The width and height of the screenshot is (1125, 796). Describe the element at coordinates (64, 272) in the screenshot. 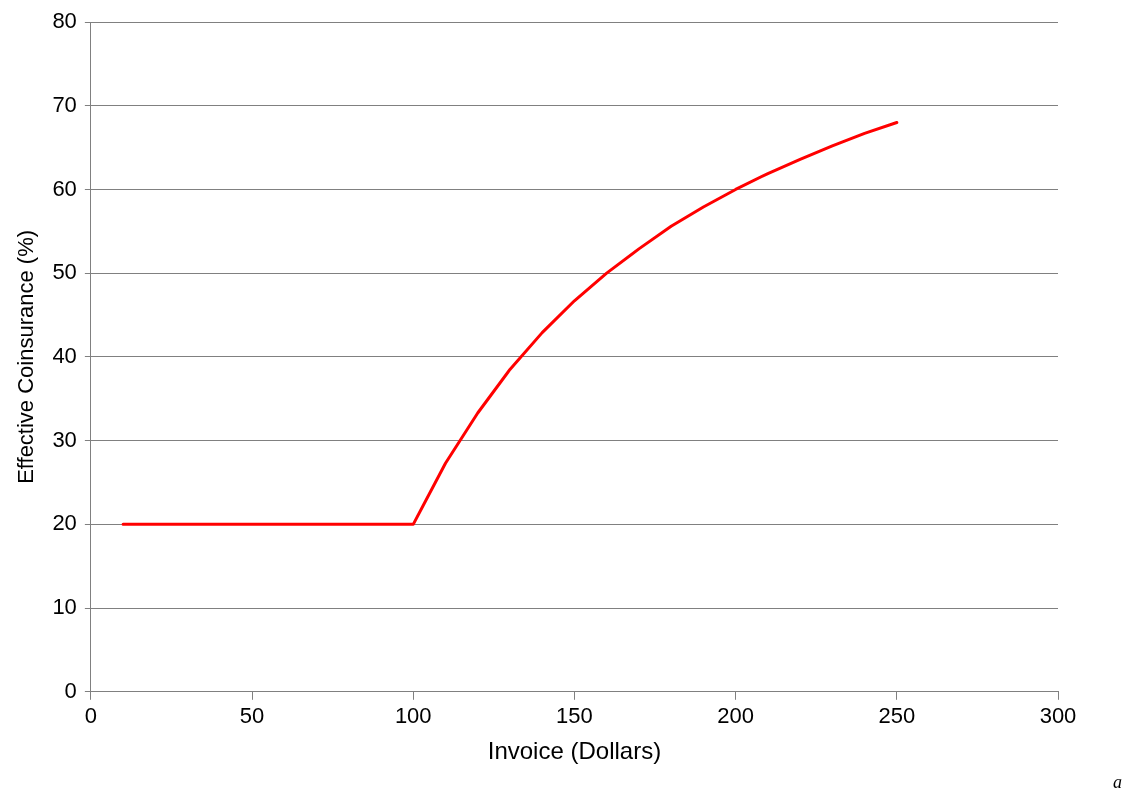

I see `y-tick-label: 50` at that location.